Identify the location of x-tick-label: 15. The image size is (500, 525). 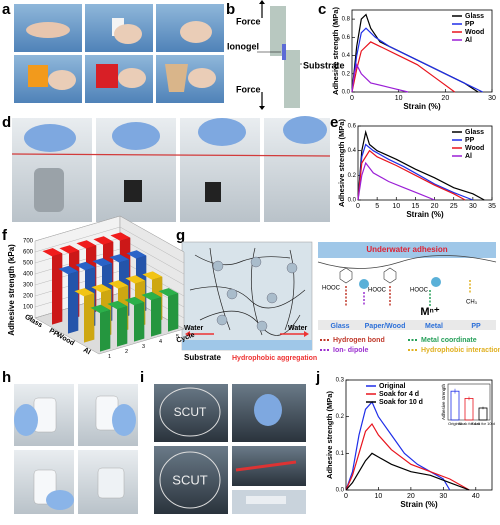
(416, 206).